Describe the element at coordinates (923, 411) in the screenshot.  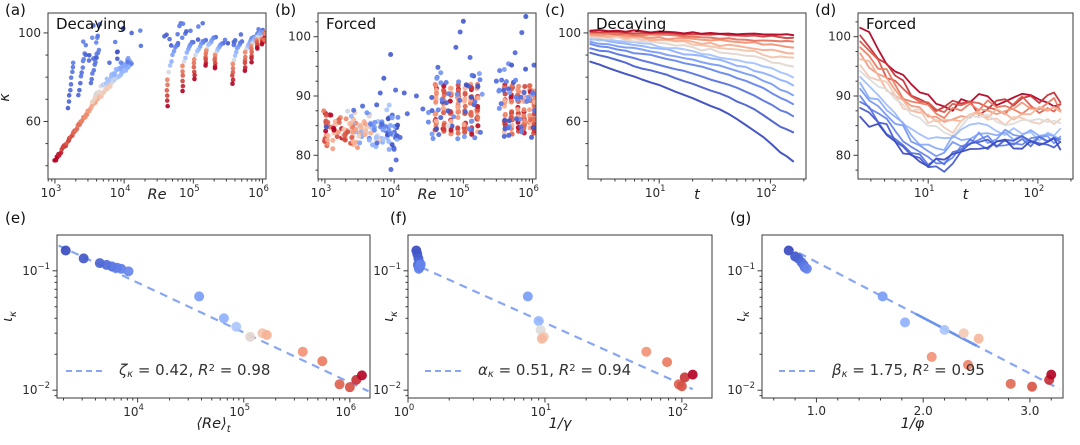
I see `tick-label: 2.0` at that location.